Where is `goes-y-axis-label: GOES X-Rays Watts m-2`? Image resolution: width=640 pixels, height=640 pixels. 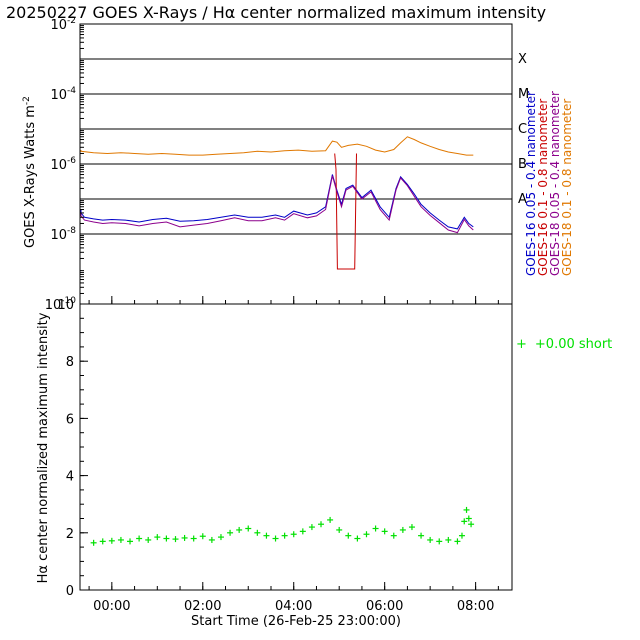 goes-y-axis-label: GOES X-Rays Watts m-2 is located at coordinates (30, 172).